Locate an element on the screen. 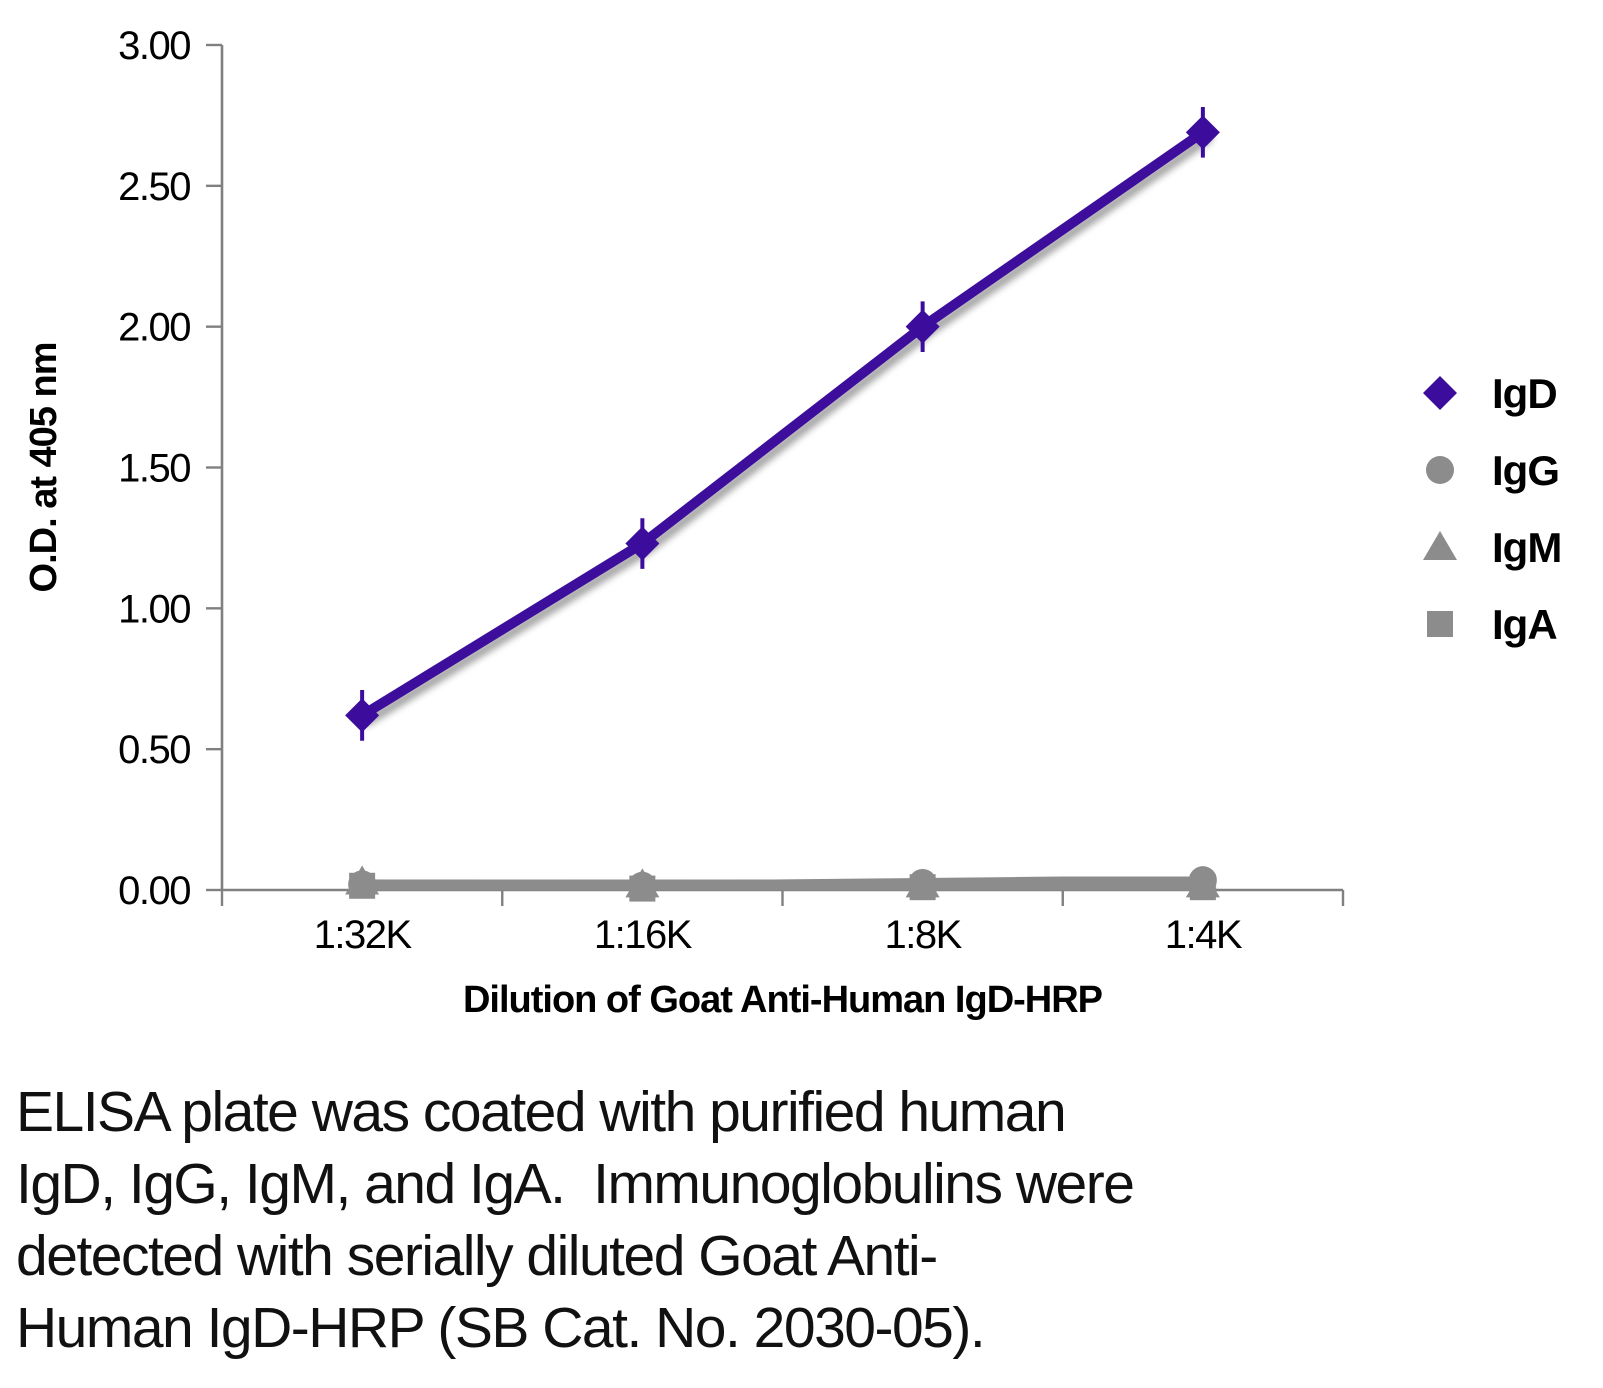 Image resolution: width=1603 pixels, height=1388 pixels. x-tick-label: 1:8K is located at coordinates (923, 935).